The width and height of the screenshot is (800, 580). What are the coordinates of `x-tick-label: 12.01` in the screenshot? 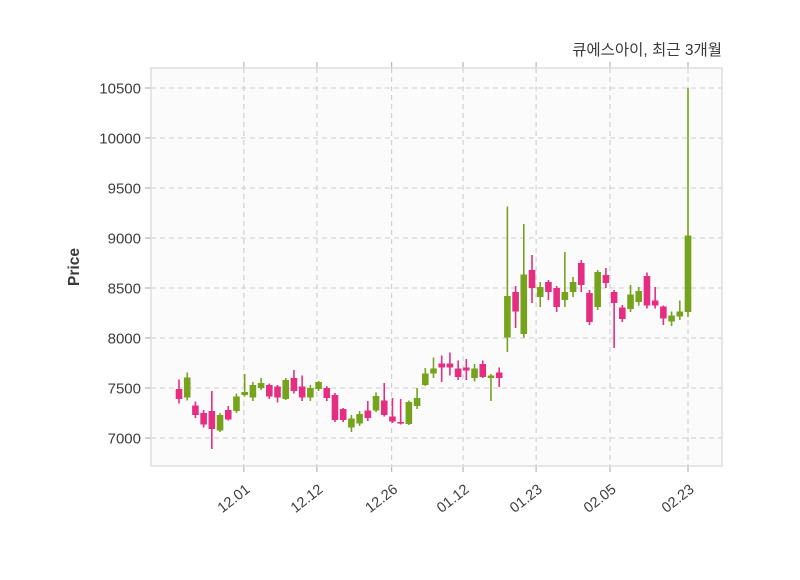 It's located at (234, 499).